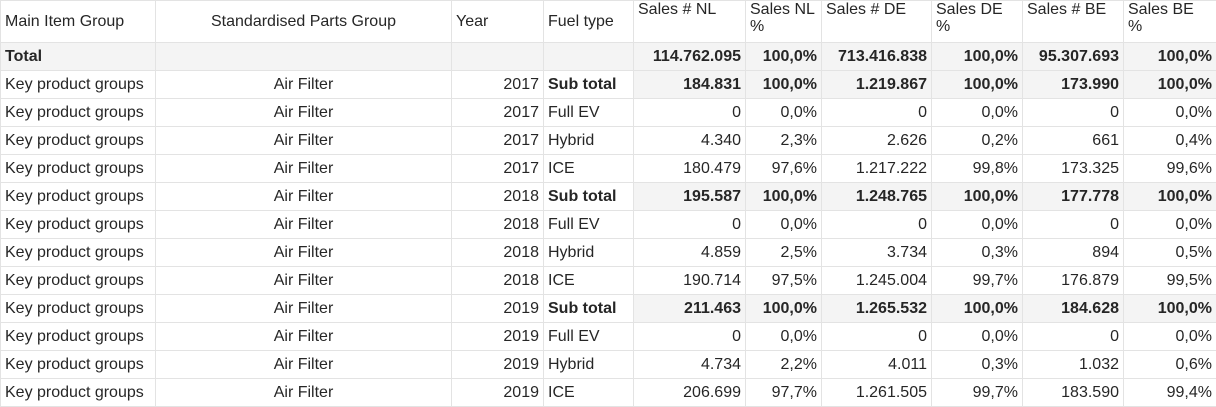  Describe the element at coordinates (877, 141) in the screenshot. I see `cell-sales-de: 2.626` at that location.